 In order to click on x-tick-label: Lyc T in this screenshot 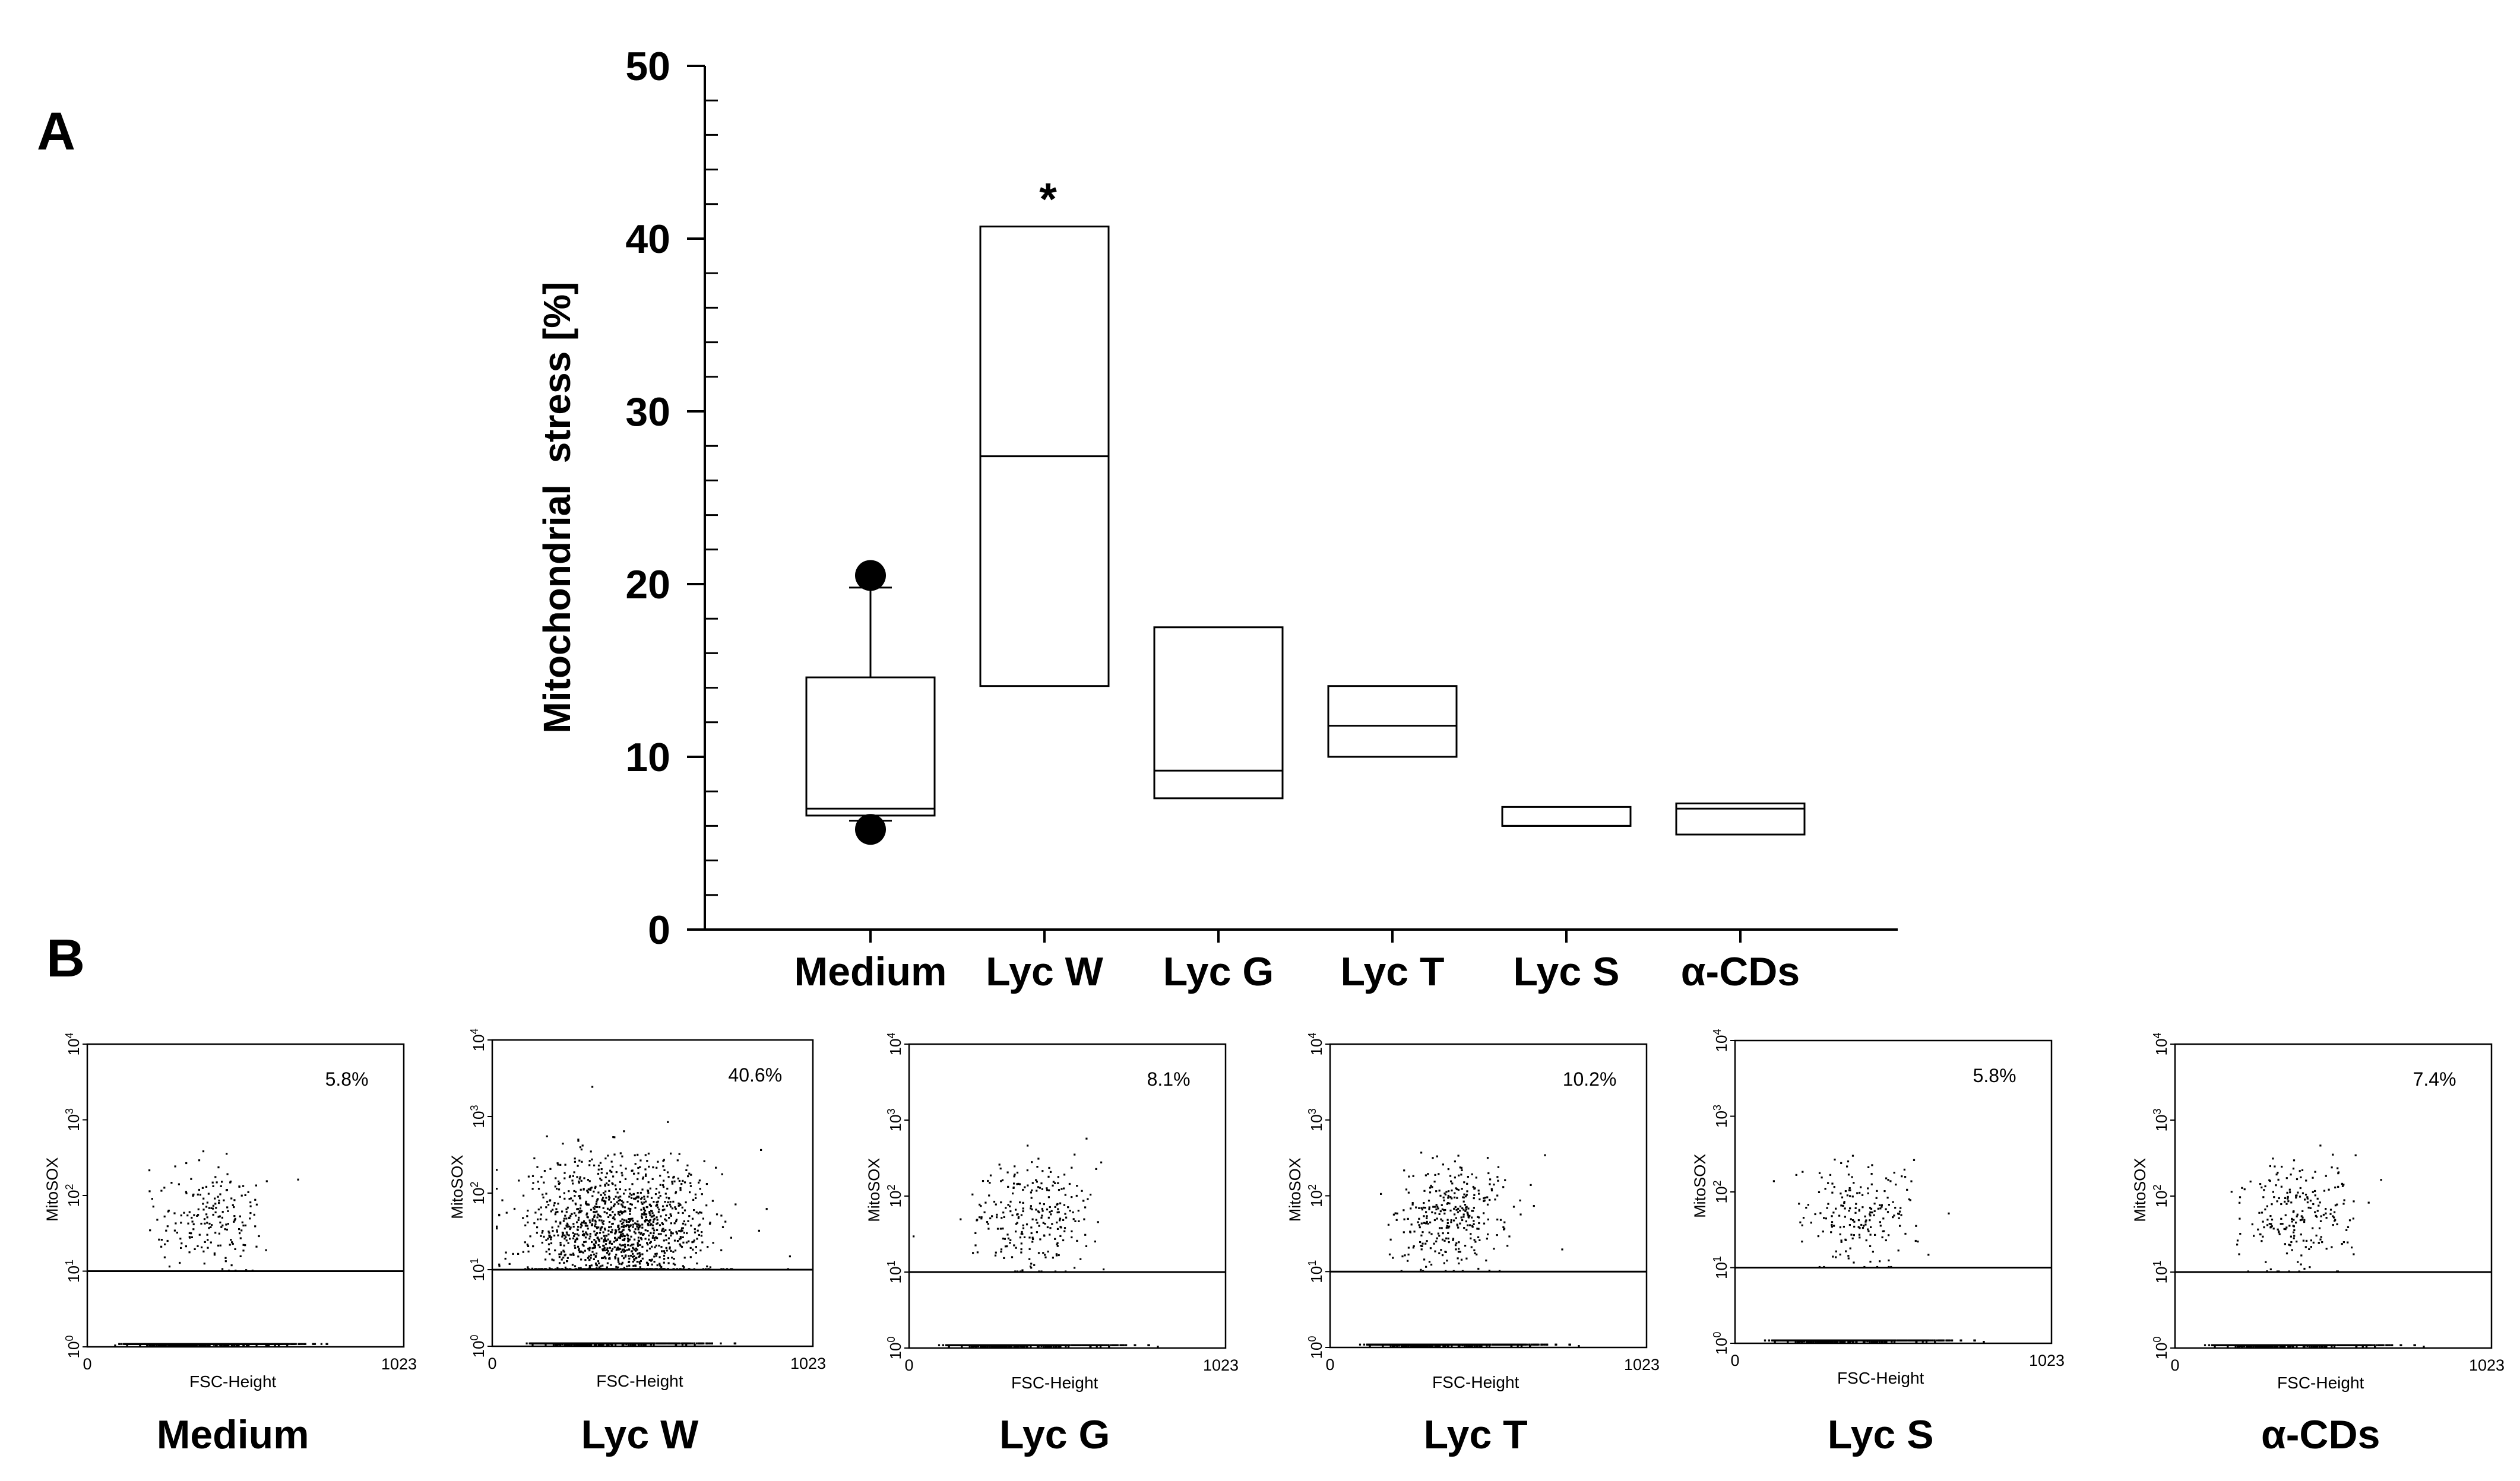, I will do `click(1392, 971)`.